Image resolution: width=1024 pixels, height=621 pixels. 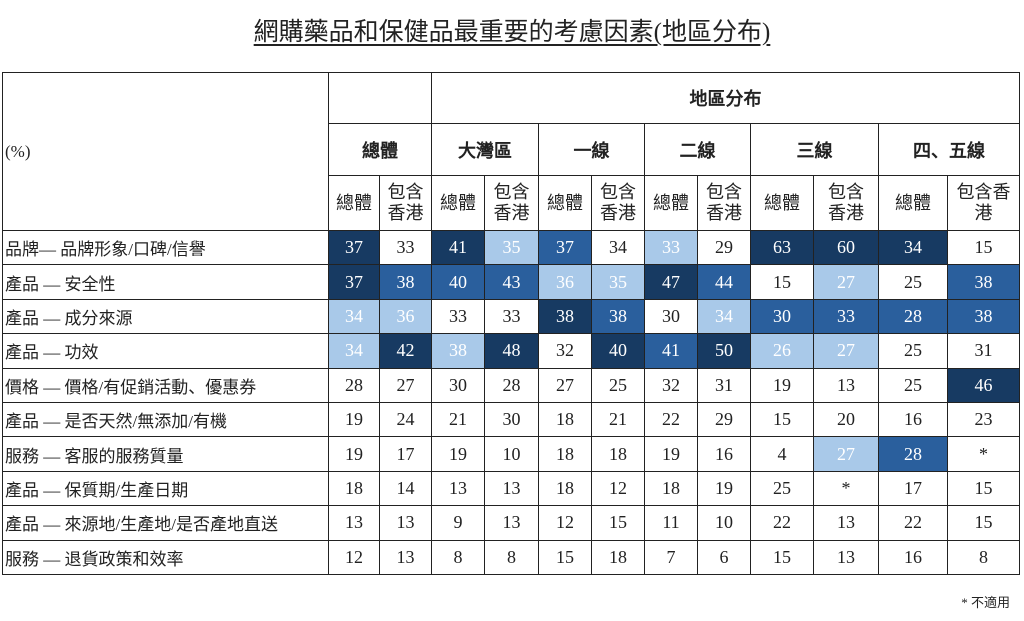 I want to click on value-cell: 6, so click(x=724, y=557).